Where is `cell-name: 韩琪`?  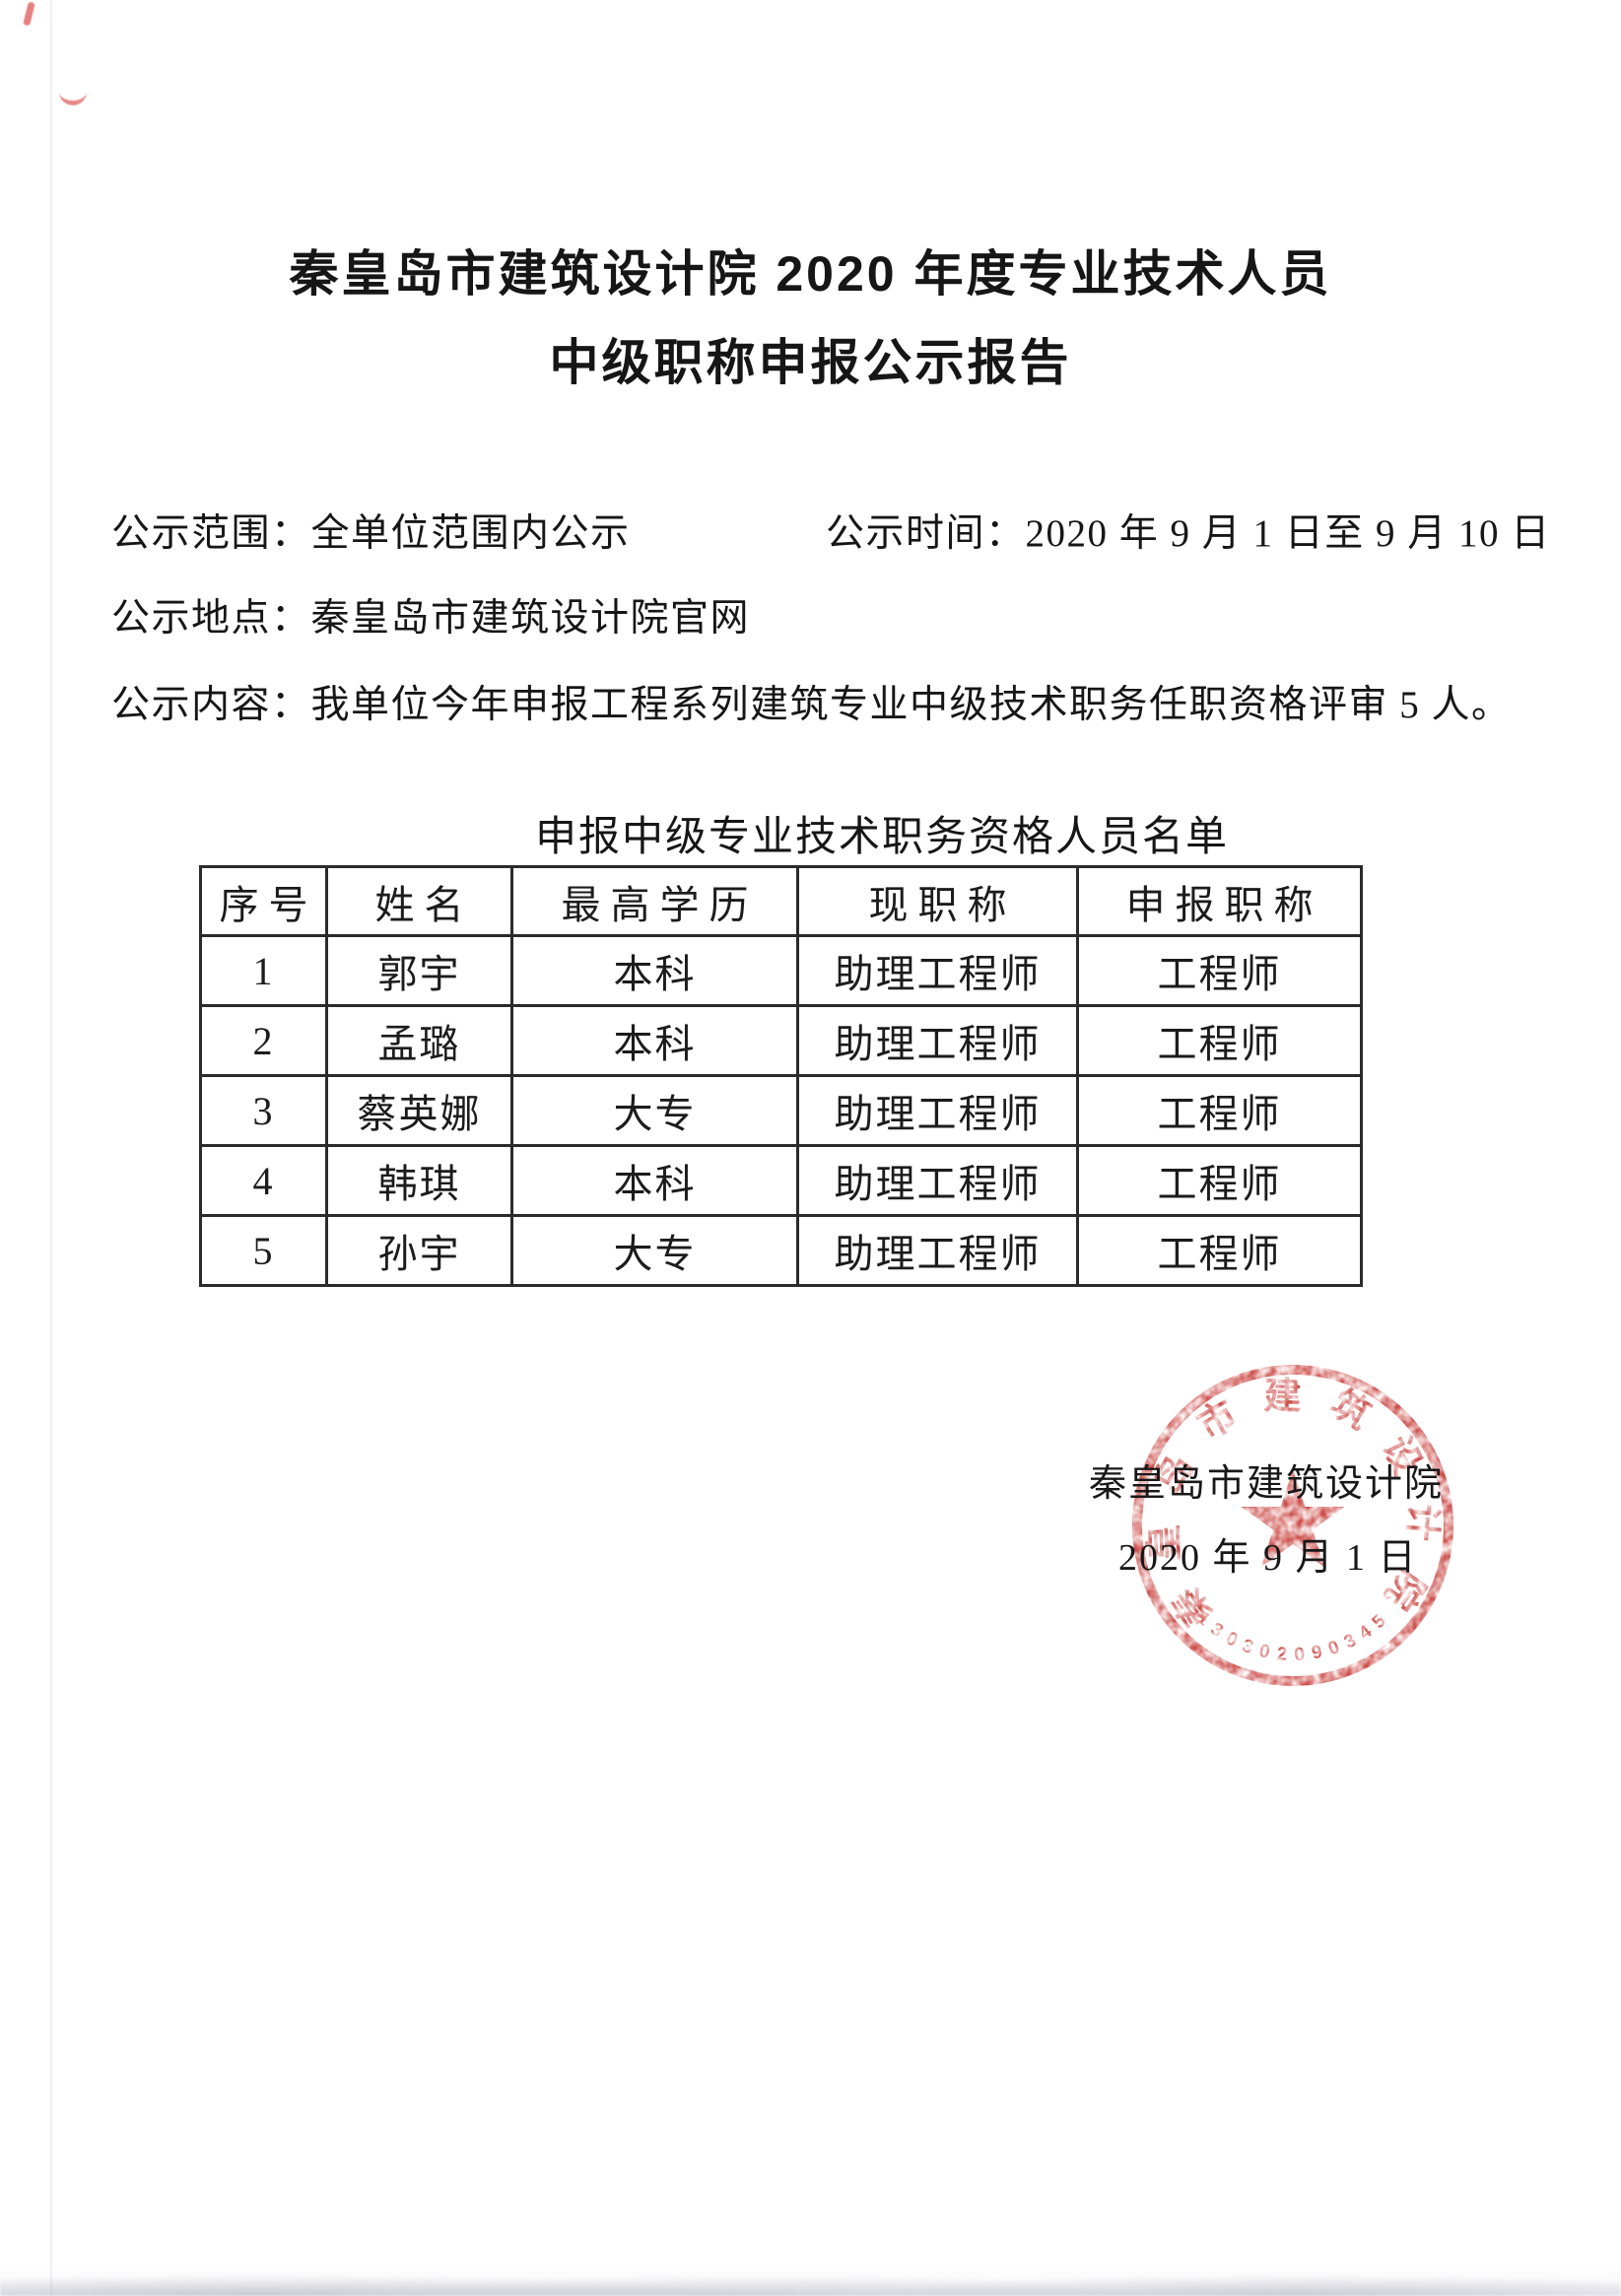 cell-name: 韩琪 is located at coordinates (419, 1180).